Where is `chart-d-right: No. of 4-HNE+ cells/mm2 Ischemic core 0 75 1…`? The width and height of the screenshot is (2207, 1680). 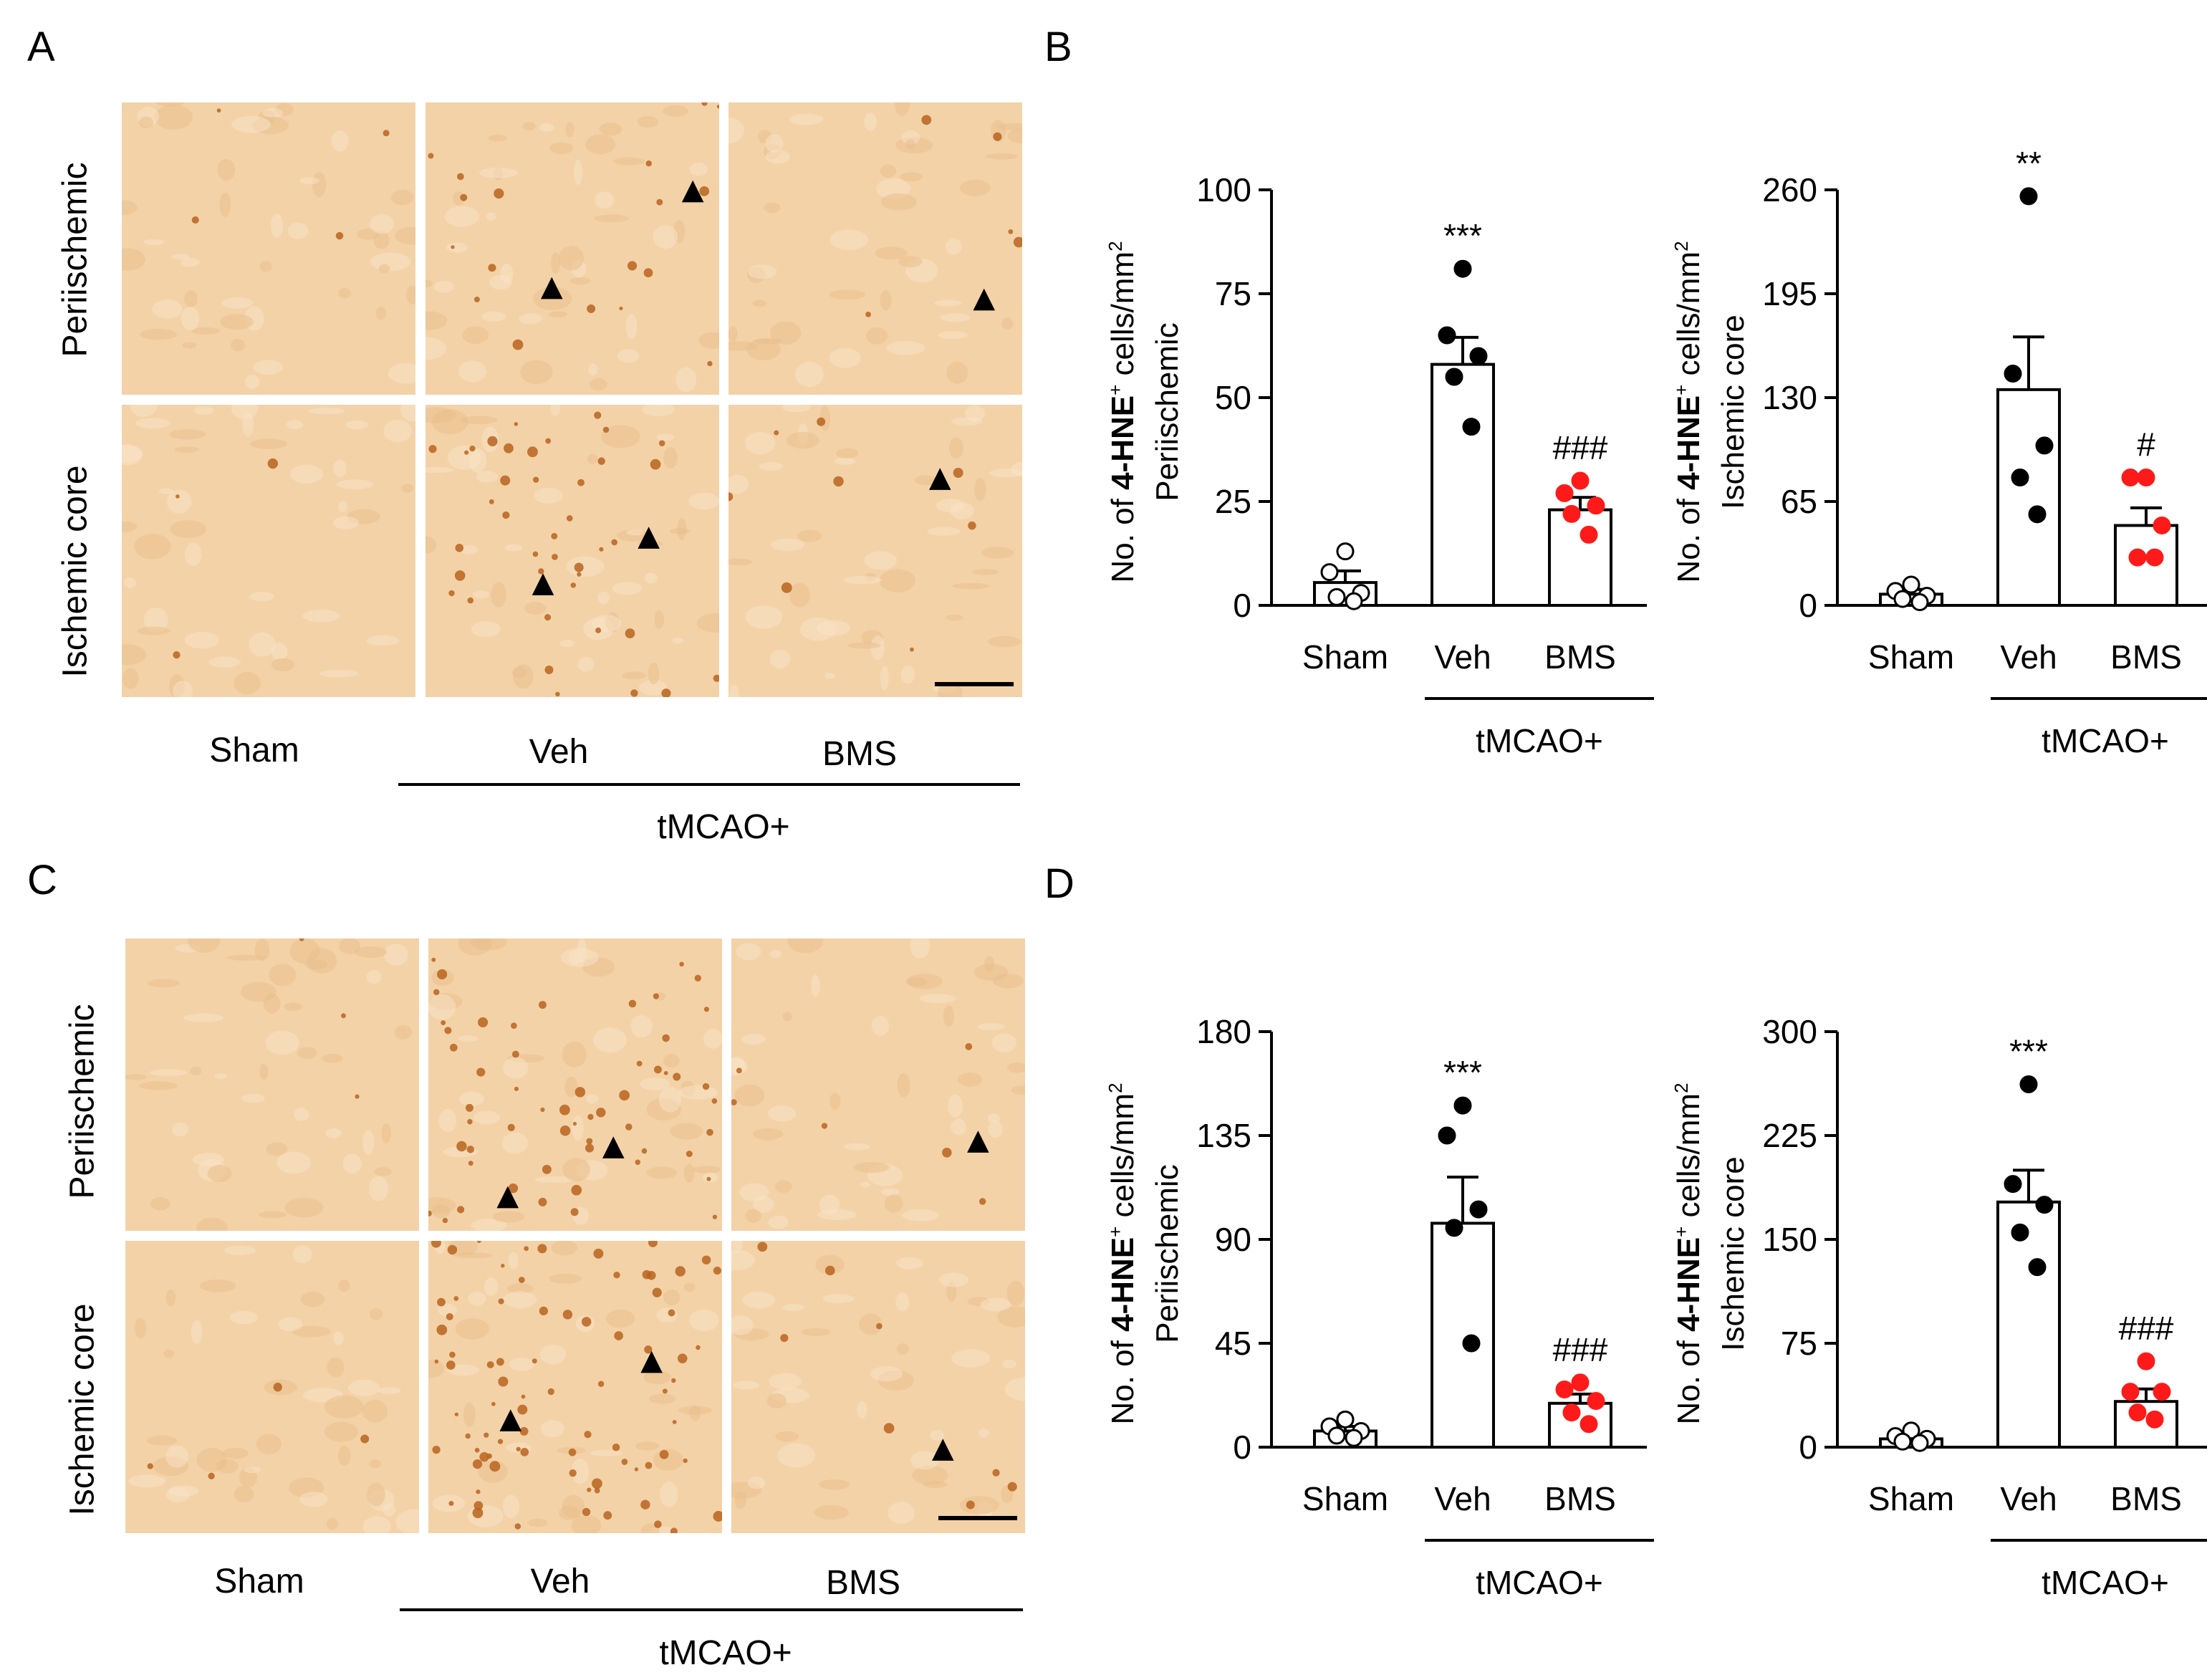 chart-d-right: No. of 4-HNE+ cells/mm2 Ischemic core 0 75 1… is located at coordinates (1938, 1307).